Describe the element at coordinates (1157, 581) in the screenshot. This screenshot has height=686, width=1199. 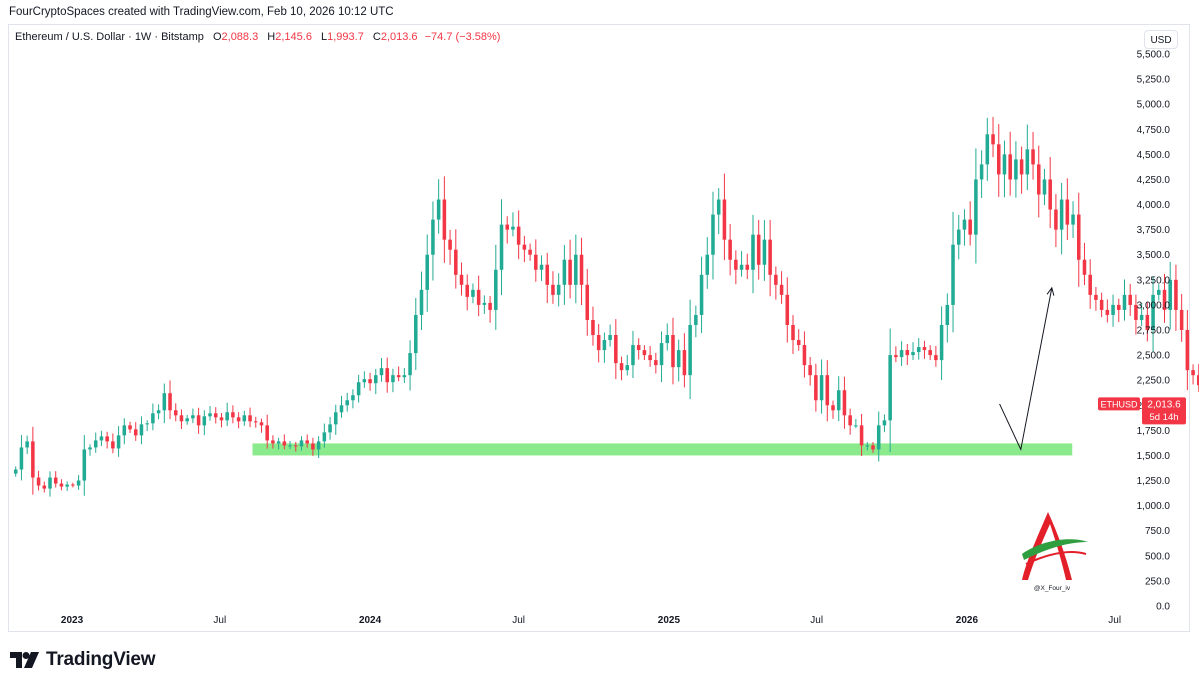
I see `y-axis-tick-label: 250.0` at that location.